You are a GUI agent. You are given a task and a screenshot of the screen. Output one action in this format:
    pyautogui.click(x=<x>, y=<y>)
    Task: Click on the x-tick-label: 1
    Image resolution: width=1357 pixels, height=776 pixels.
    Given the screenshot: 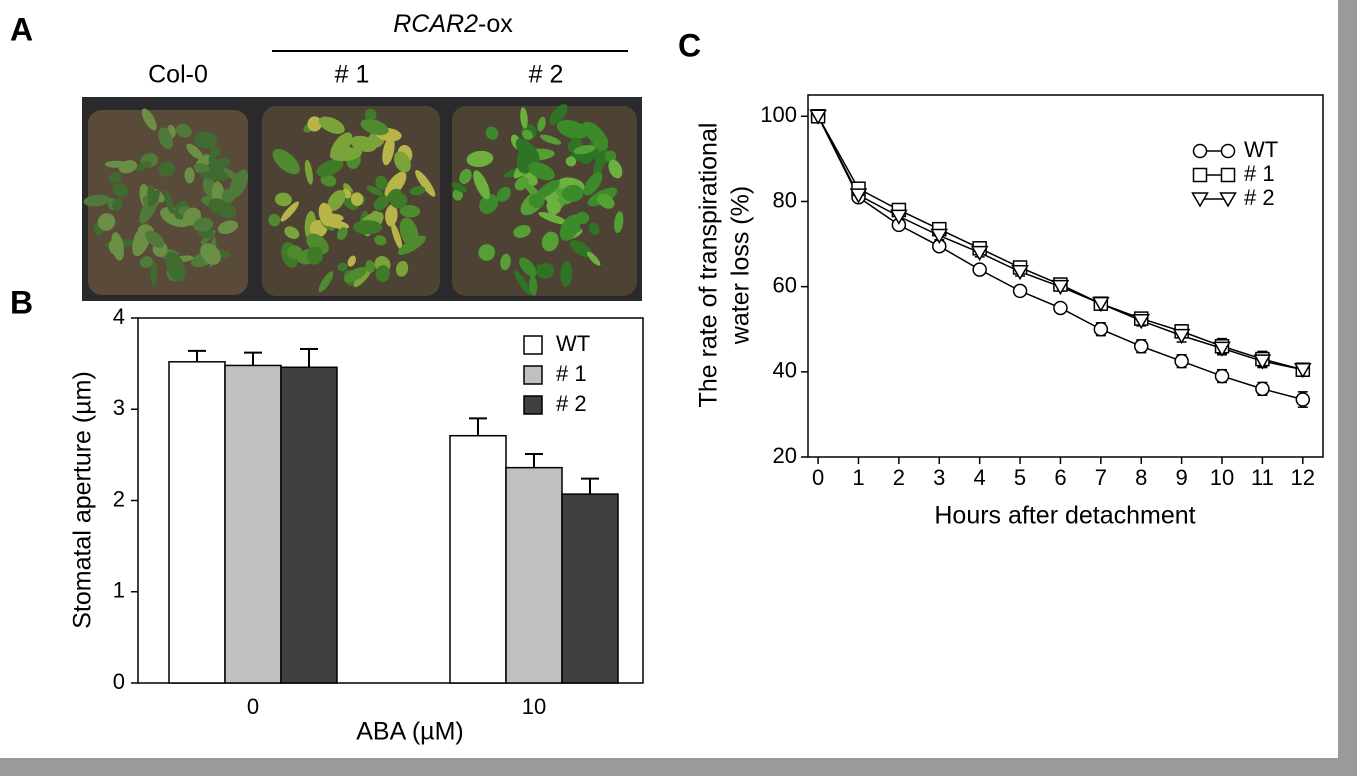 What is the action you would take?
    pyautogui.click(x=858, y=477)
    